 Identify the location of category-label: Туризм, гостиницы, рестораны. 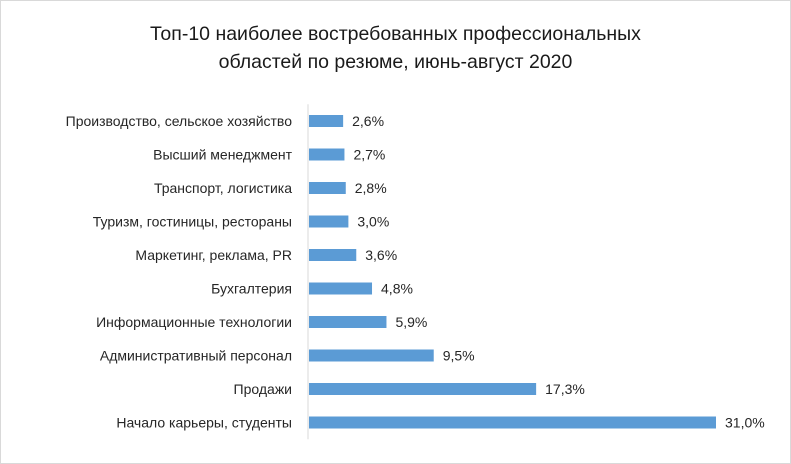
(192, 222).